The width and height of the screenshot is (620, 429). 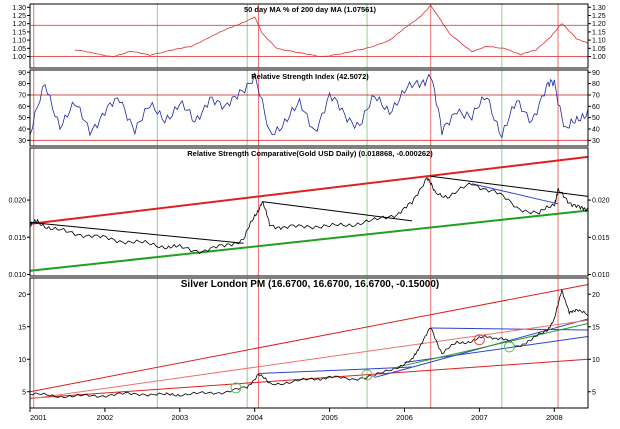 What do you see at coordinates (331, 31) in the screenshot?
I see `ma-ratio-series` at bounding box center [331, 31].